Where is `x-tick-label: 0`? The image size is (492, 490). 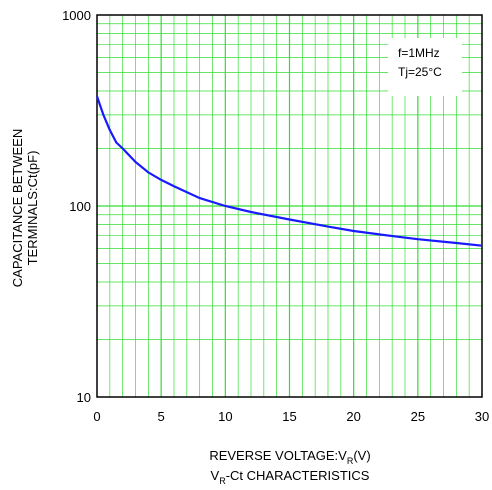 x-tick-label: 0 is located at coordinates (96, 416).